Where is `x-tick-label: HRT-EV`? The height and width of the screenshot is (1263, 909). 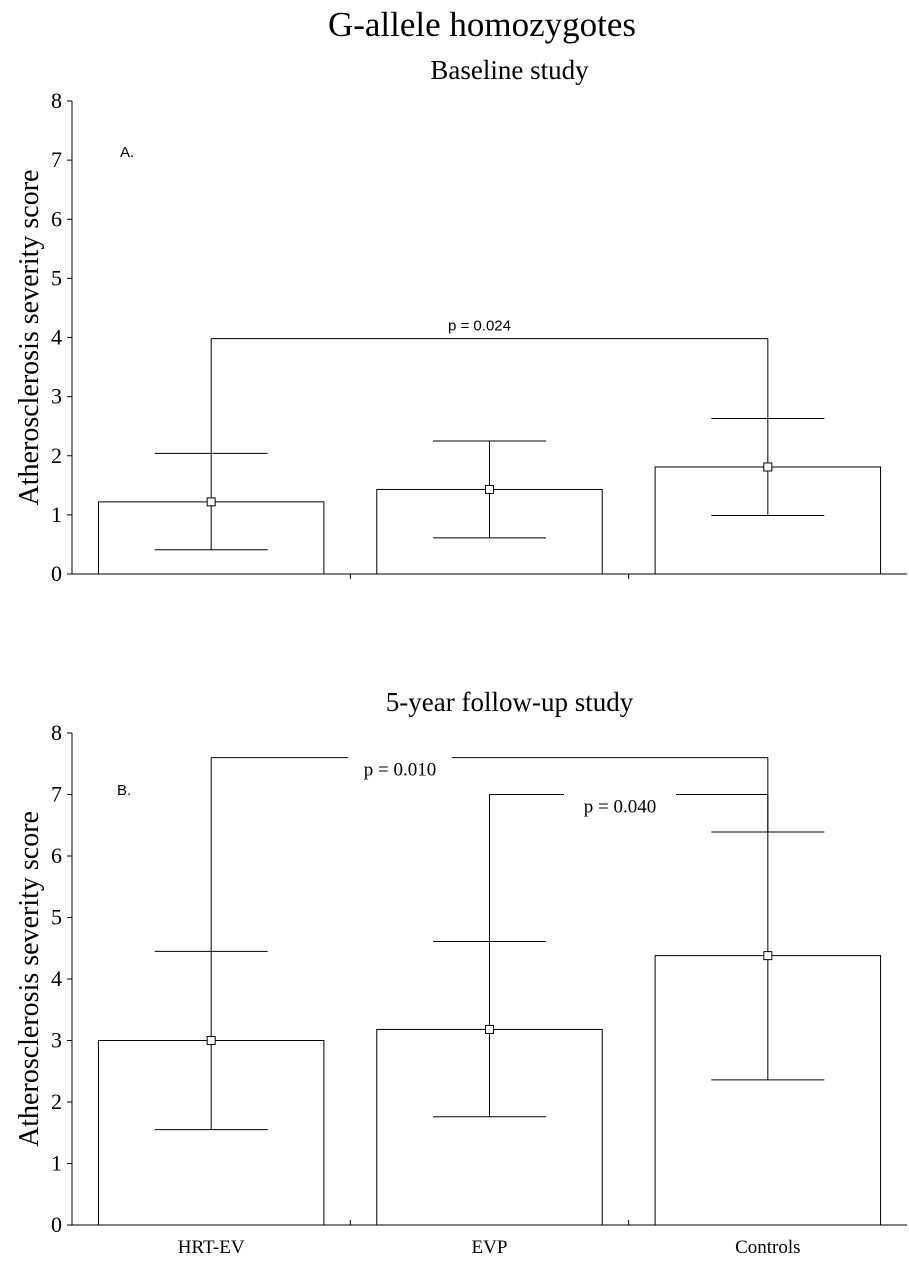
x-tick-label: HRT-EV is located at coordinates (211, 1247).